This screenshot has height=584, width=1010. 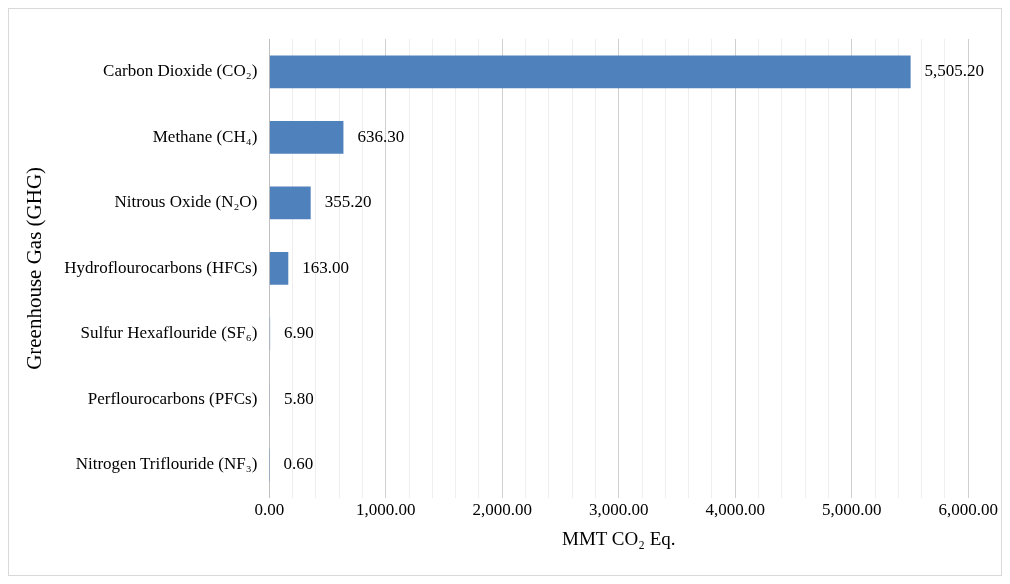 I want to click on x-axis-title: MMT CO₂ Eq., so click(x=619, y=538).